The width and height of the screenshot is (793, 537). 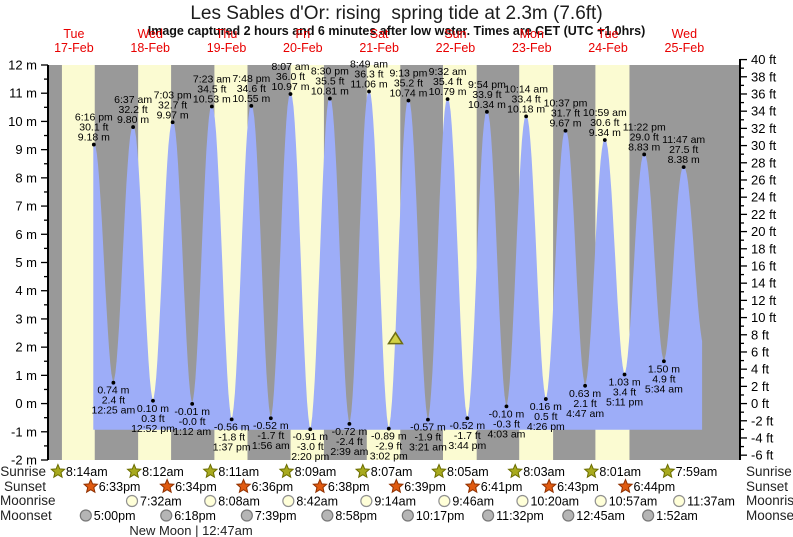 What do you see at coordinates (764, 317) in the screenshot?
I see `y-axis-right-label: 10 ft` at bounding box center [764, 317].